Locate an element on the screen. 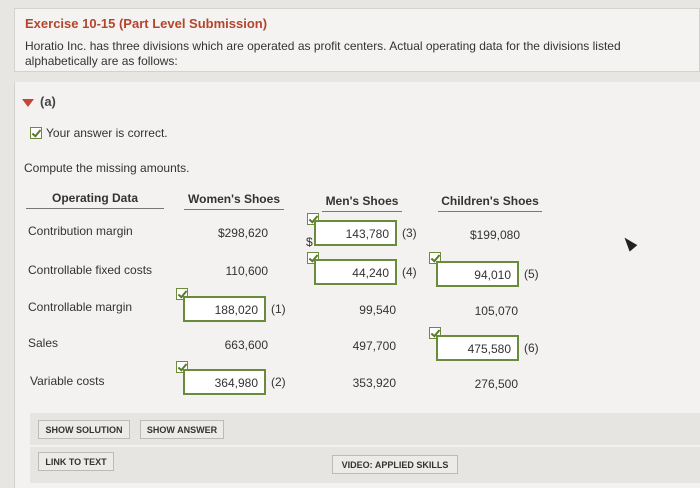 Image resolution: width=700 pixels, height=488 pixels. header-operating-data: Operating Data is located at coordinates (95, 200).